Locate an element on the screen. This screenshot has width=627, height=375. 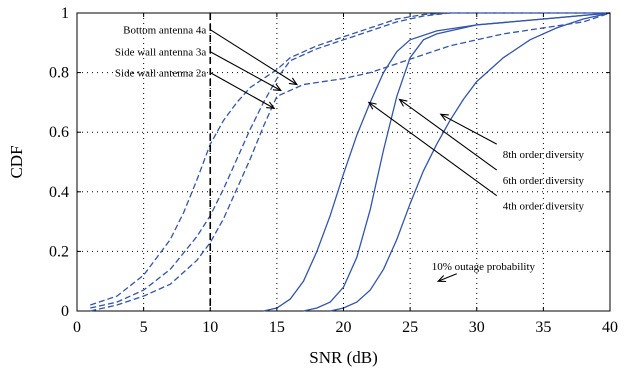
y-tick-label: 0.4 is located at coordinates (59, 192).